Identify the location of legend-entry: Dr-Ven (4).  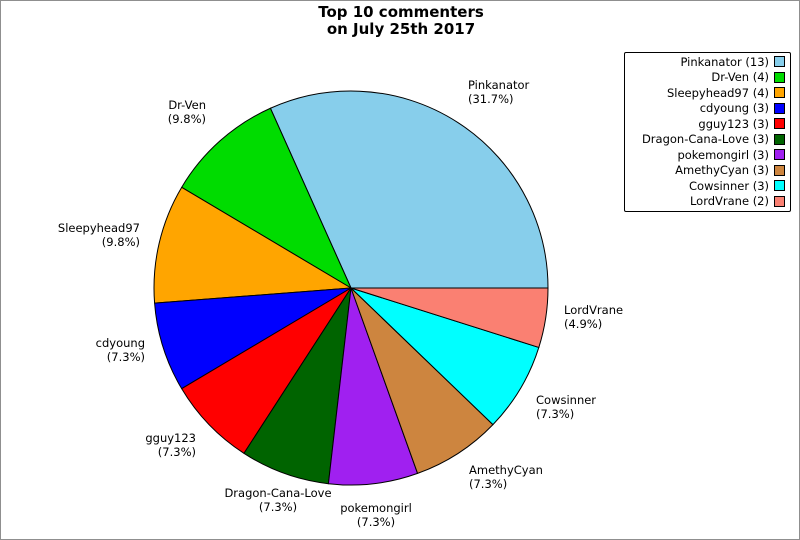
(706, 78).